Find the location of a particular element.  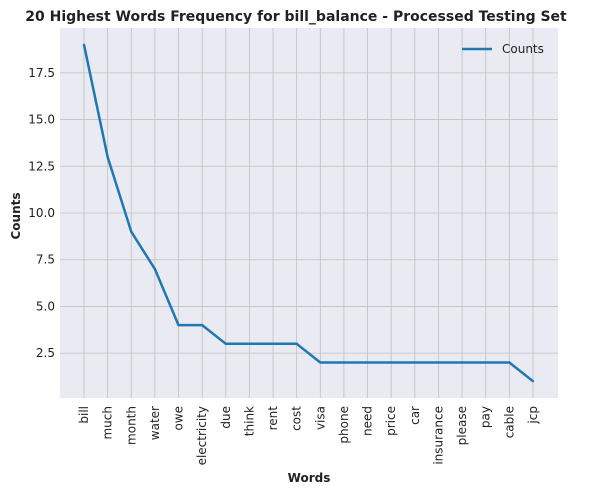

x-tick-label: need is located at coordinates (368, 421).